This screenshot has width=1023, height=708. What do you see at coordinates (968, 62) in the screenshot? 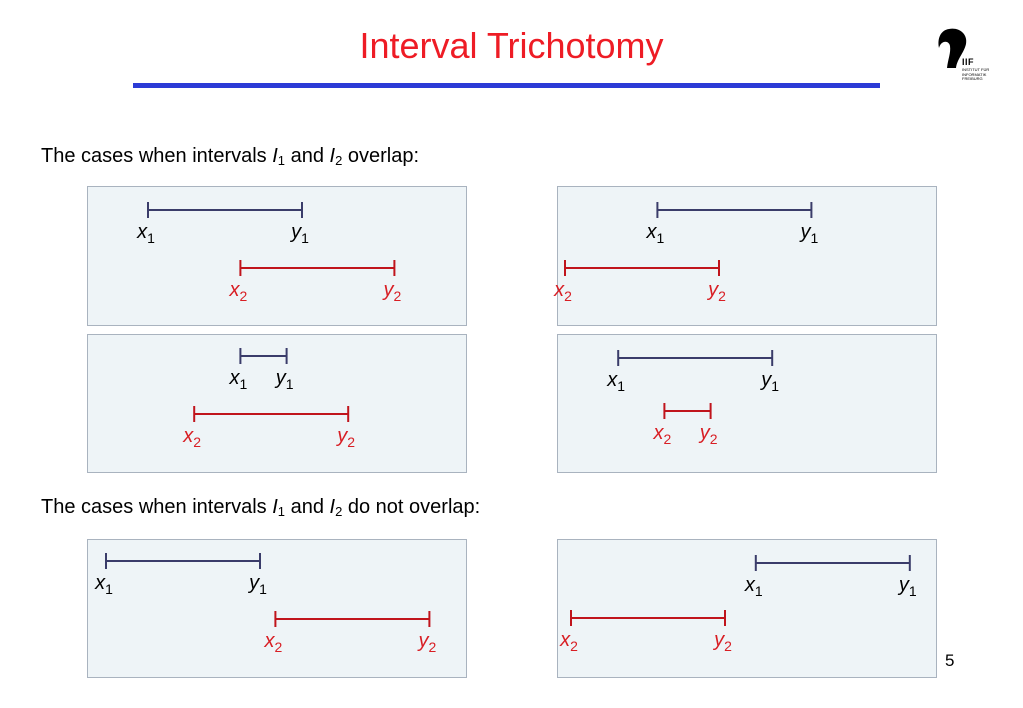
I see `logo-letters: IIF` at bounding box center [968, 62].